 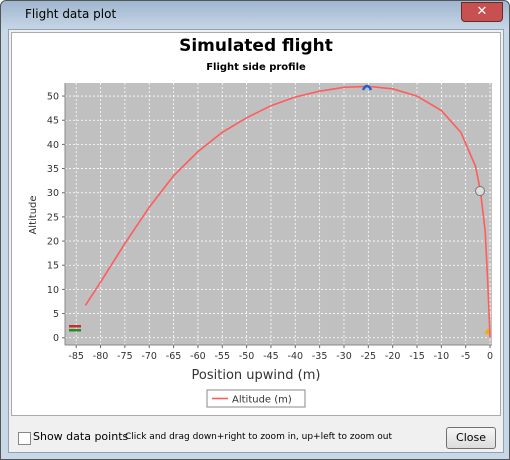 I want to click on x-tick-label: -45, so click(x=271, y=356).